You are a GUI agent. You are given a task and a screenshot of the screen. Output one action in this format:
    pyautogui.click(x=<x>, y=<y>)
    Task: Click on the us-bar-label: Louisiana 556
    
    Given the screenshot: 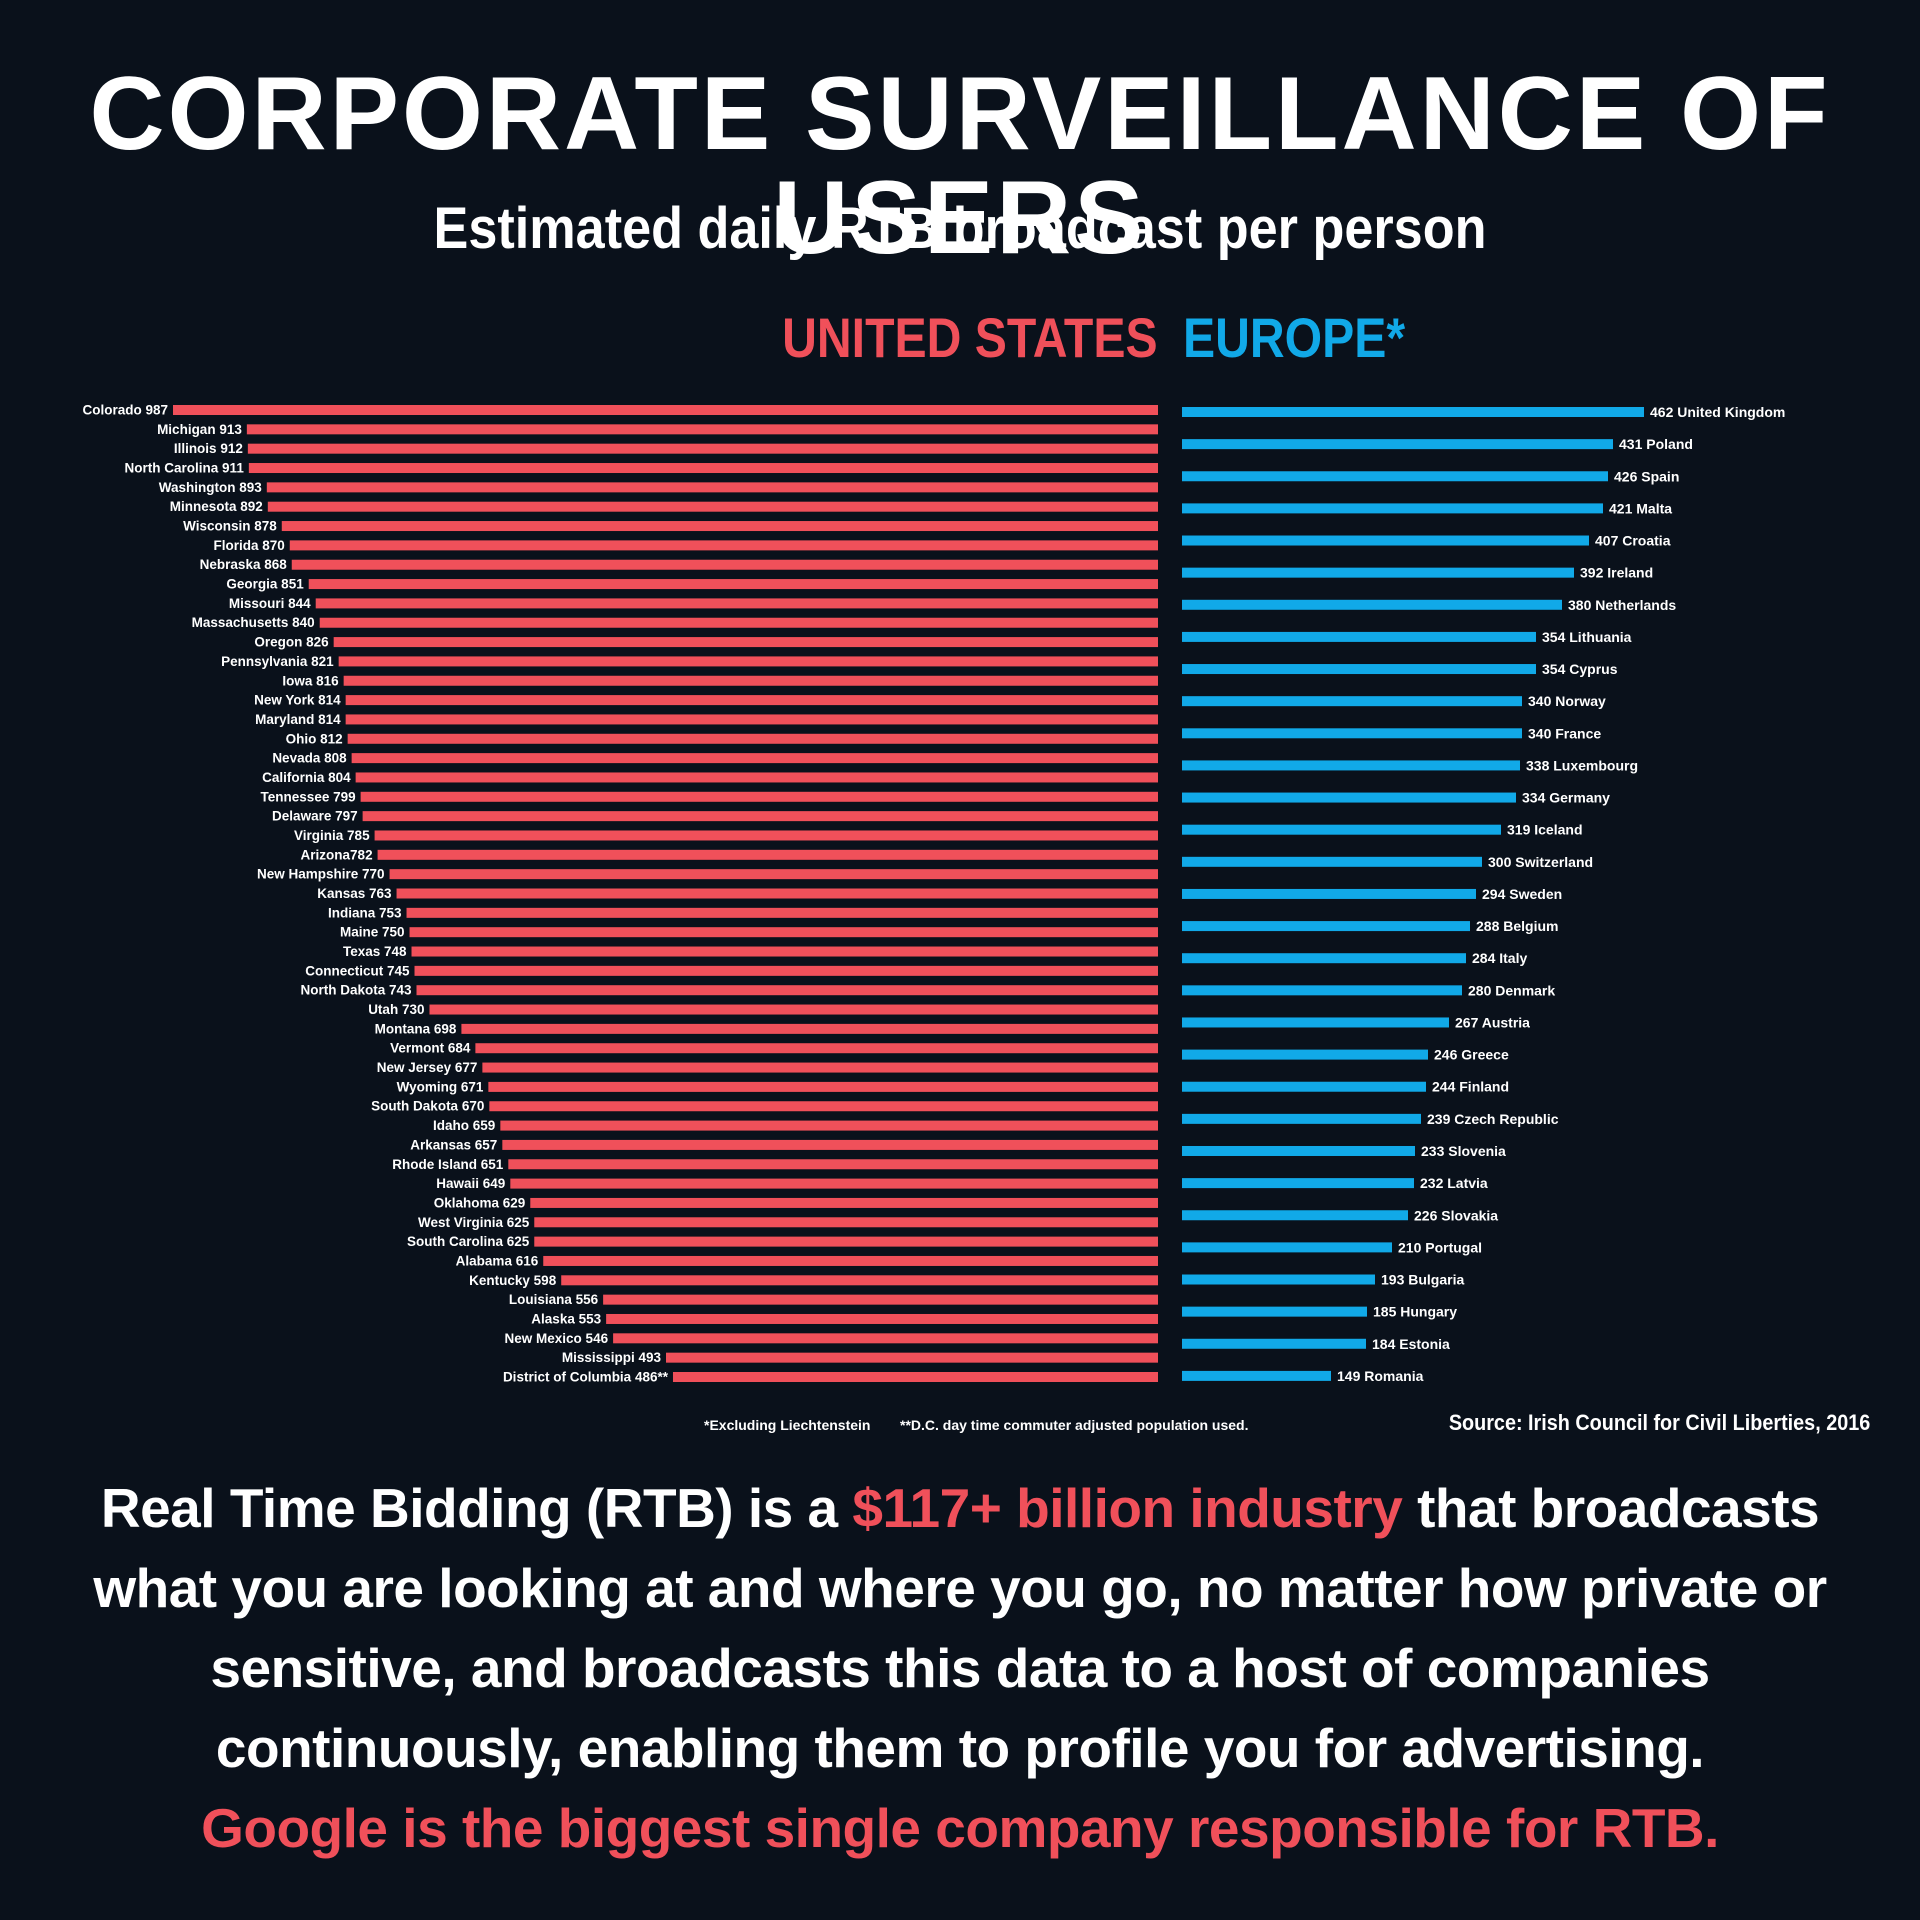 What is the action you would take?
    pyautogui.click(x=554, y=1299)
    